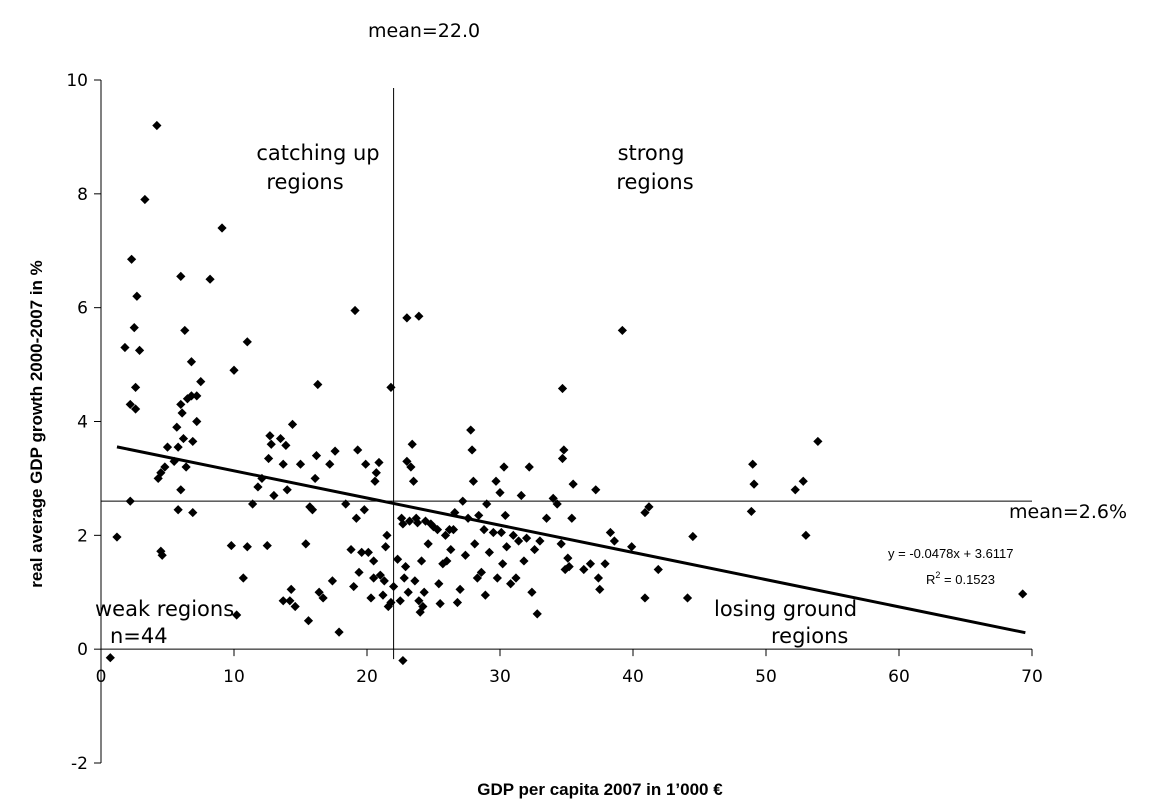 The image size is (1160, 809). What do you see at coordinates (79, 764) in the screenshot?
I see `y-tick-label: -2` at bounding box center [79, 764].